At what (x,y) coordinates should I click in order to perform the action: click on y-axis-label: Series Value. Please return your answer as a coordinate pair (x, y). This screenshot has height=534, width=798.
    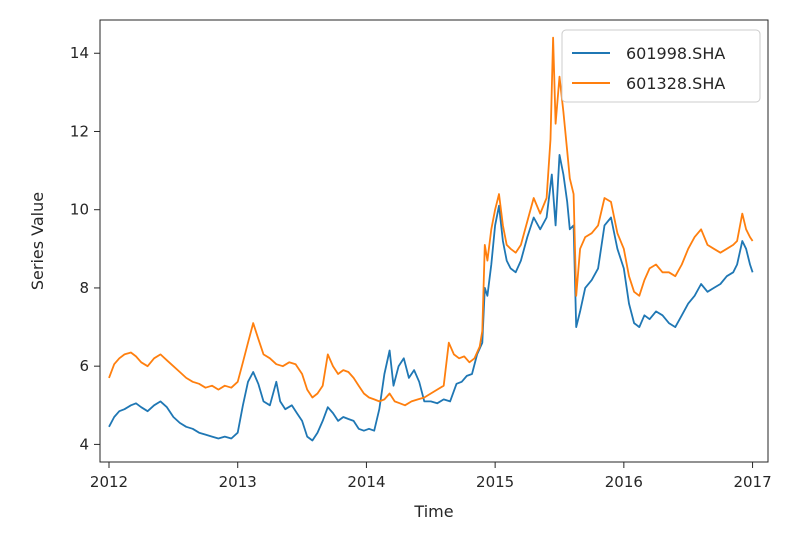
    Looking at the image, I should click on (37, 241).